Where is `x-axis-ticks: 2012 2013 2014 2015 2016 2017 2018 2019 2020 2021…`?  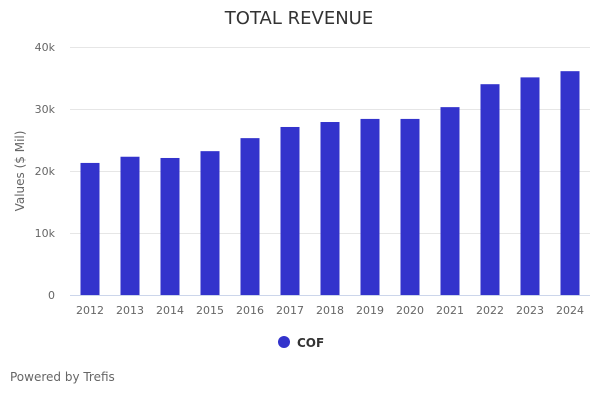 x-axis-ticks: 2012 2013 2014 2015 2016 2017 2018 2019 2020 2021… is located at coordinates (330, 310).